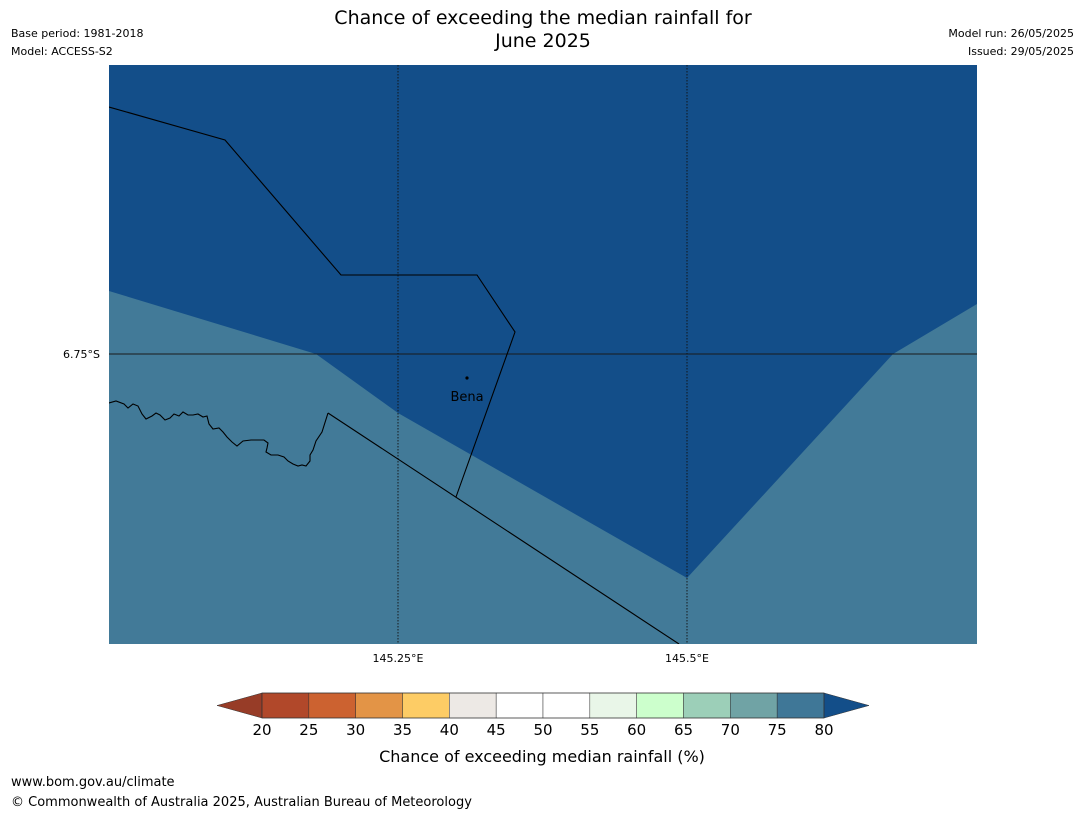 The height and width of the screenshot is (816, 1085). I want to click on colorbar-tick-label: 25, so click(308, 730).